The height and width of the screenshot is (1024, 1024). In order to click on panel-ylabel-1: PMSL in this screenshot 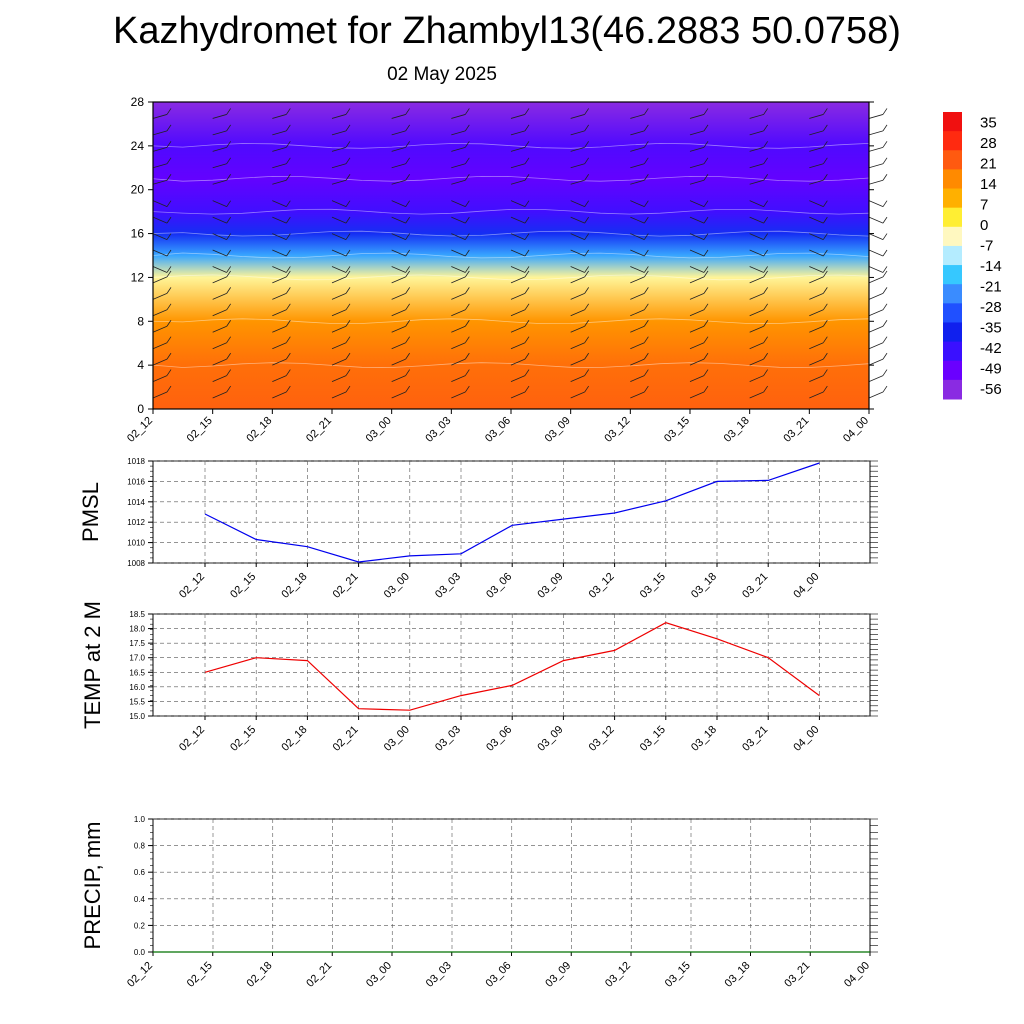, I will do `click(90, 512)`.